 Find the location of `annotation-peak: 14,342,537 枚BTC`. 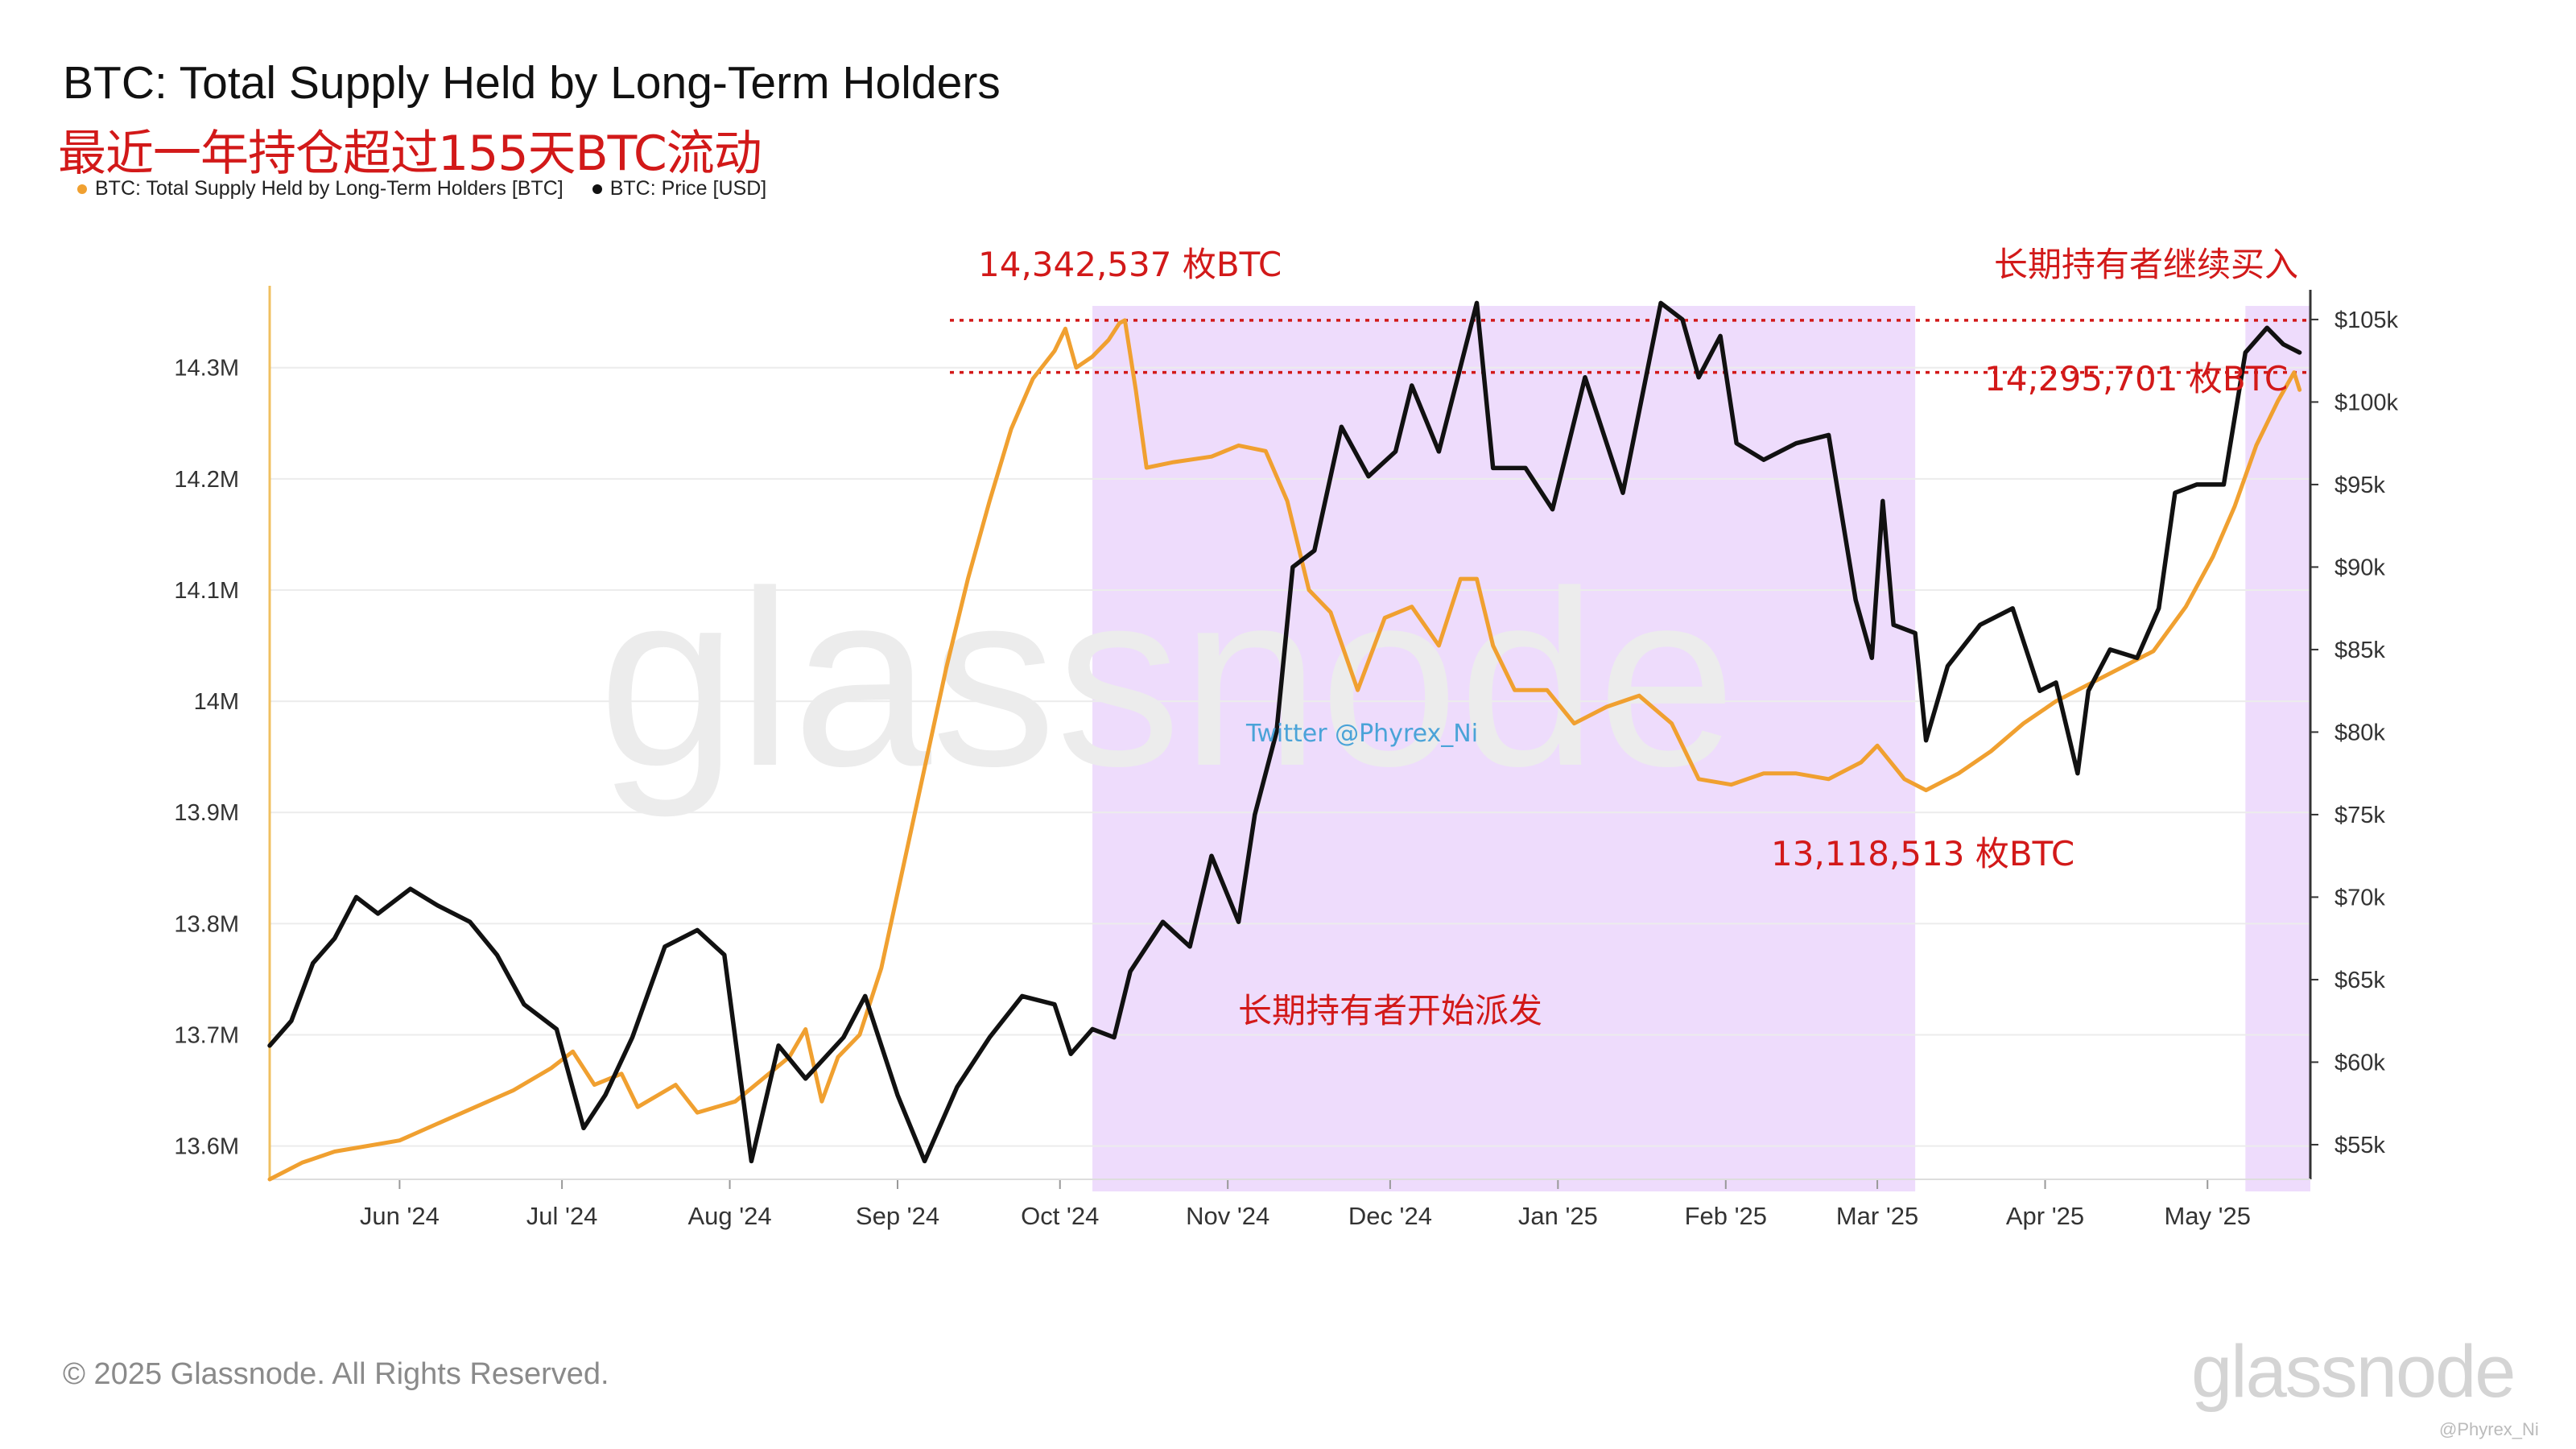

annotation-peak: 14,342,537 枚BTC is located at coordinates (1130, 264).